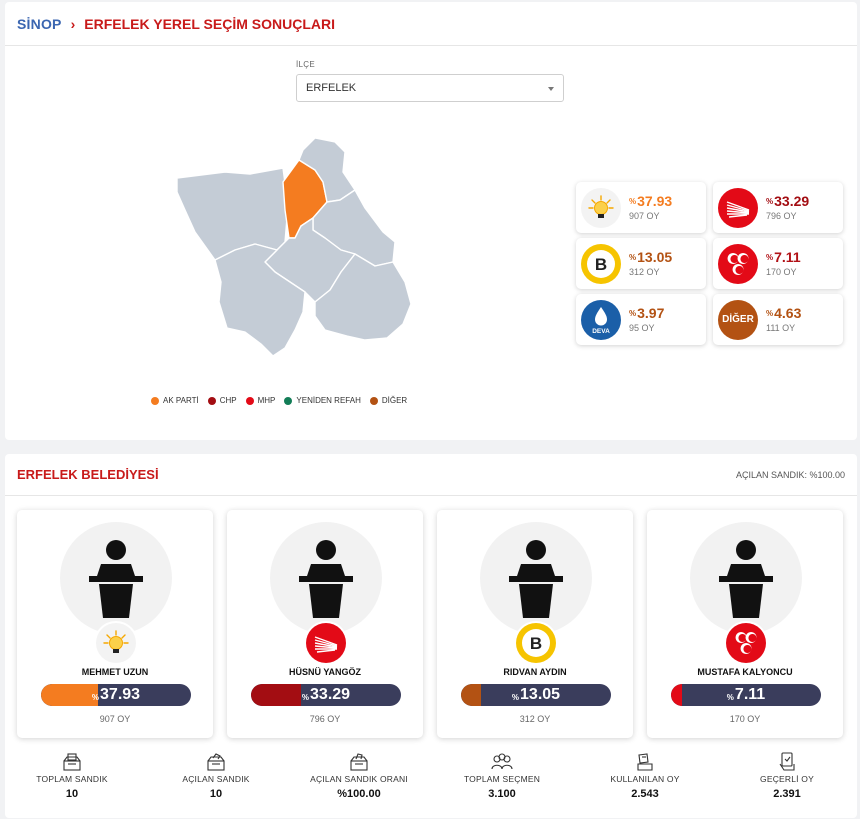  Describe the element at coordinates (601, 331) in the screenshot. I see `deva-logo-text: DEVA` at that location.